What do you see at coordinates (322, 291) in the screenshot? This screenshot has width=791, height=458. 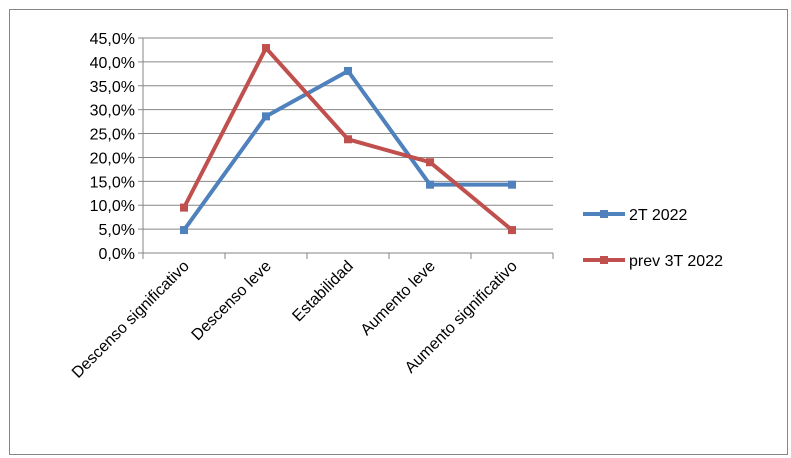 I see `x-category-label: Estabilidad` at bounding box center [322, 291].